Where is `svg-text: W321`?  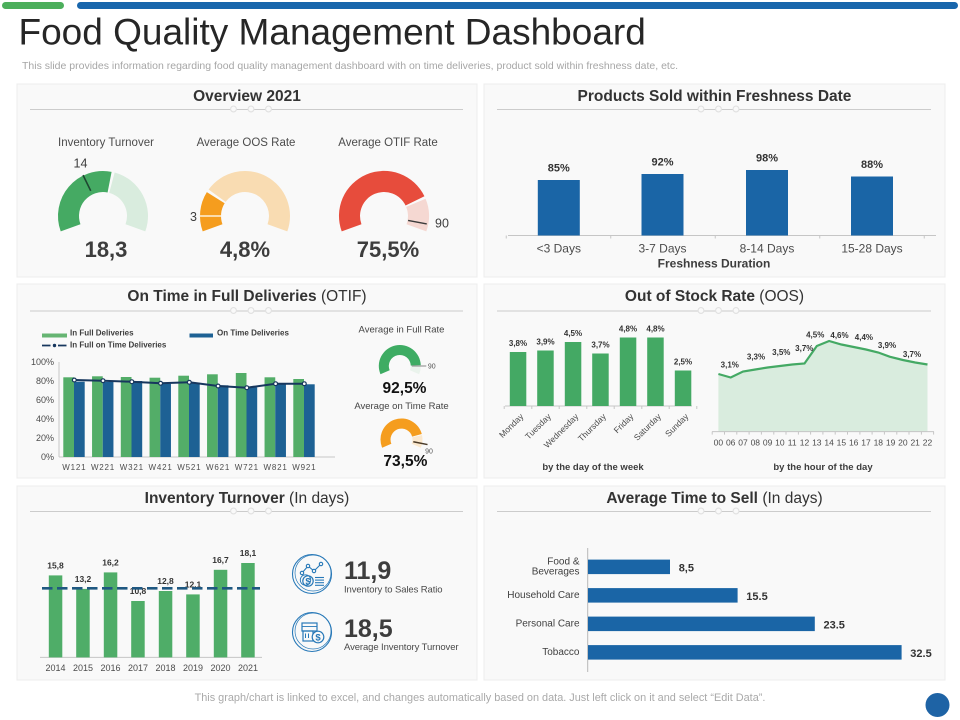
svg-text: W321 is located at coordinates (132, 467).